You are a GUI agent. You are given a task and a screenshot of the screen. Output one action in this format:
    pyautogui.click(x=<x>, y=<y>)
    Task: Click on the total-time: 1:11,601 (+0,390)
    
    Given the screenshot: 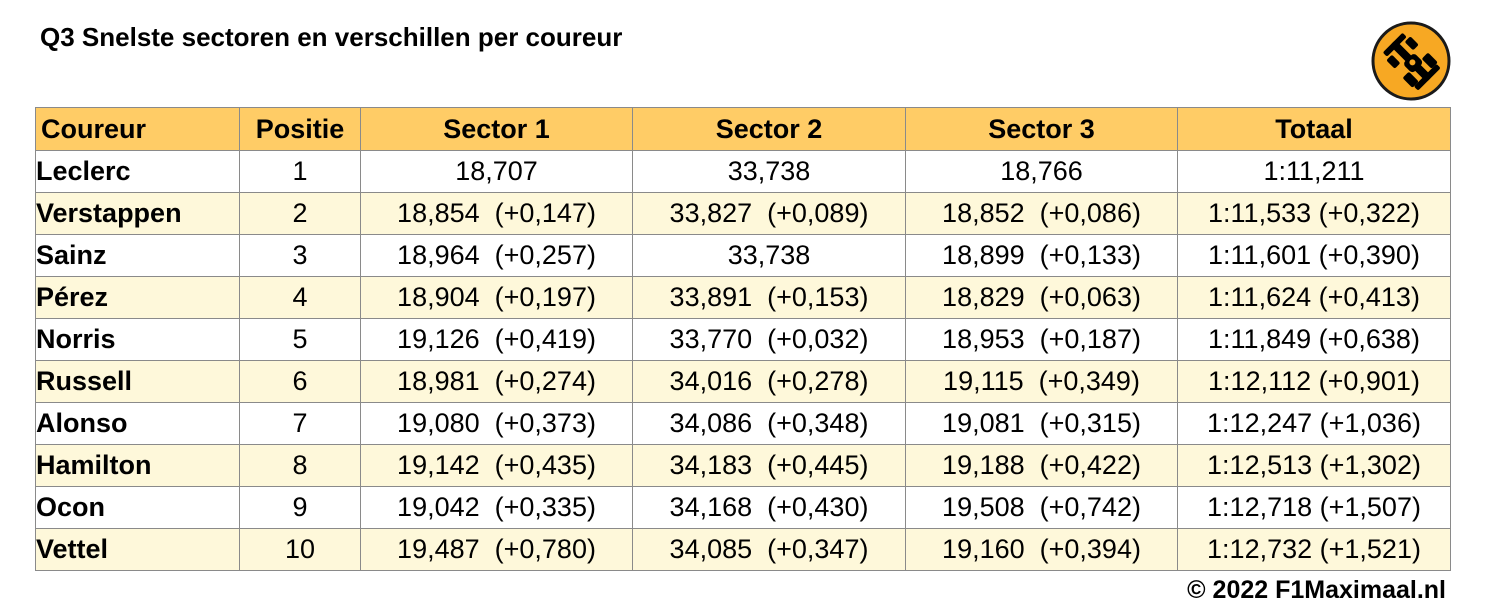 What is the action you would take?
    pyautogui.click(x=1314, y=255)
    